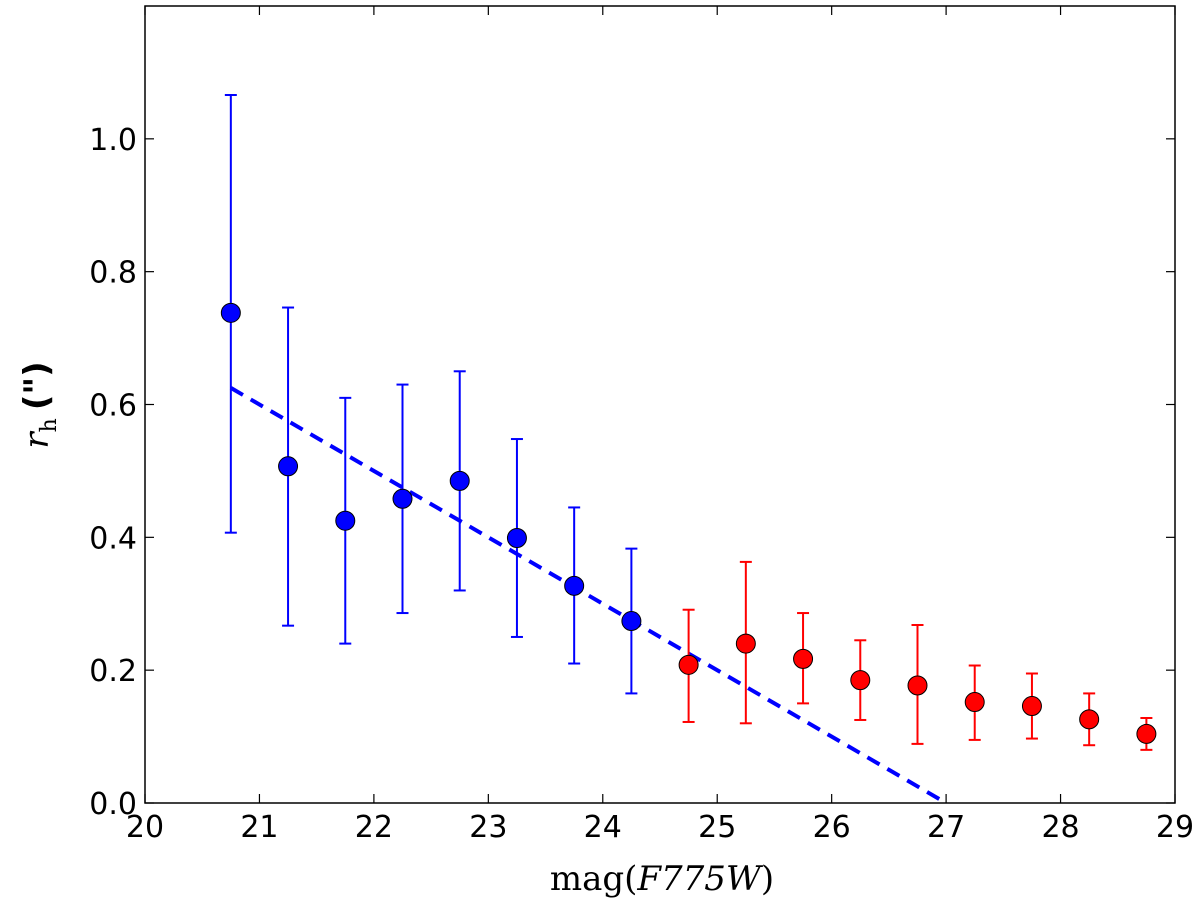  Describe the element at coordinates (259, 827) in the screenshot. I see `x-tick-label-1: 21` at that location.